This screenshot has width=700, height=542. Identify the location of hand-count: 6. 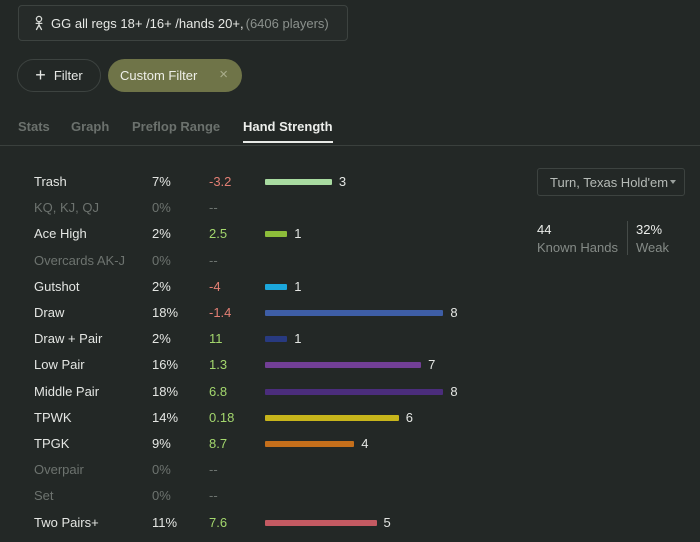
(409, 417).